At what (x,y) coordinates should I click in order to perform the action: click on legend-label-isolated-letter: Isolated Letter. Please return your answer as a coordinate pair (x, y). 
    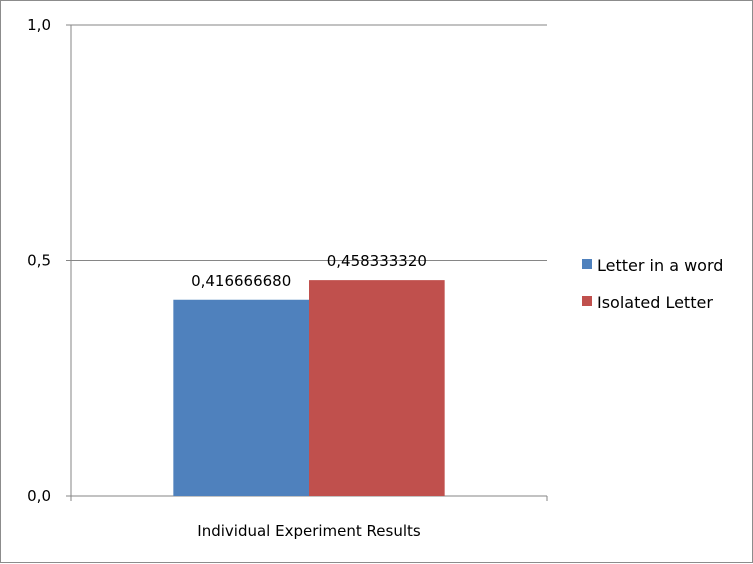
    Looking at the image, I should click on (655, 302).